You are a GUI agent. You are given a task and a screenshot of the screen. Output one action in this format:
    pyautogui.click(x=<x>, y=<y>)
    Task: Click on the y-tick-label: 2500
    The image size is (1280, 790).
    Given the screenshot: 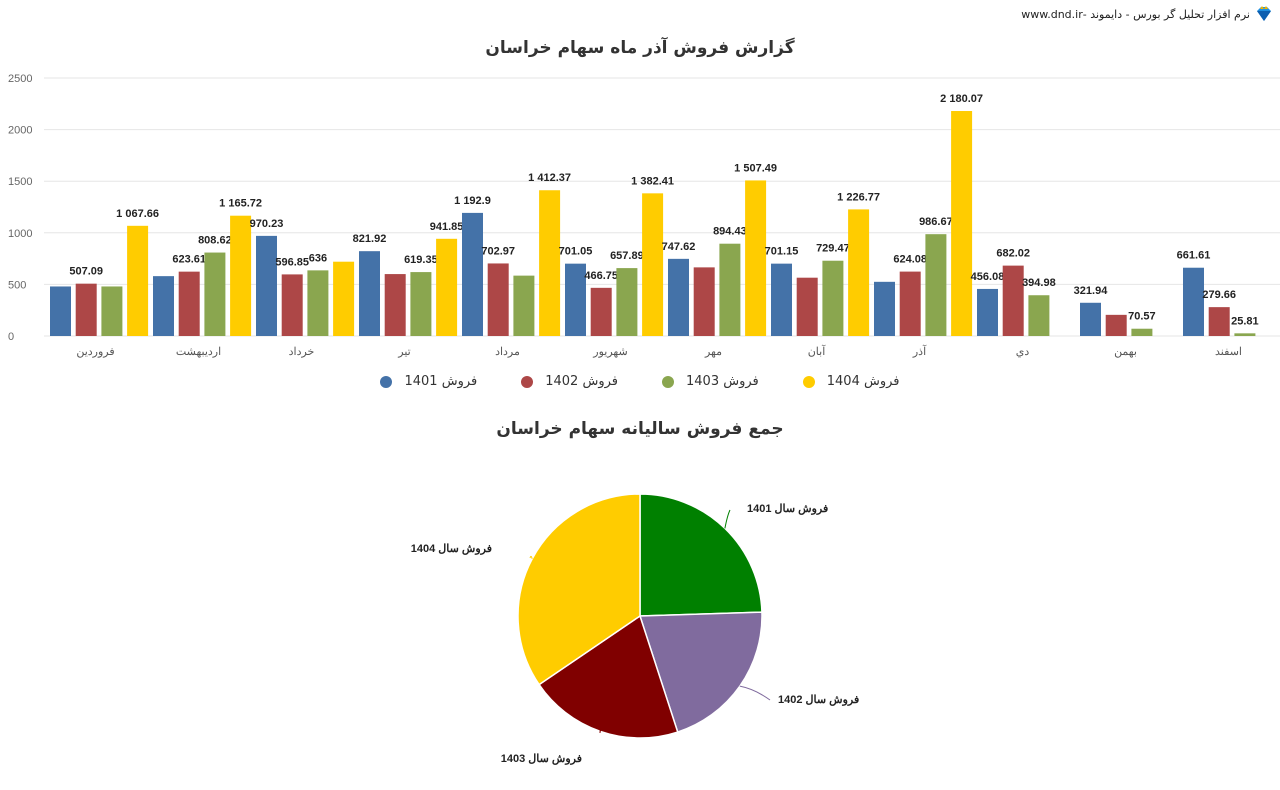 What is the action you would take?
    pyautogui.click(x=20, y=79)
    